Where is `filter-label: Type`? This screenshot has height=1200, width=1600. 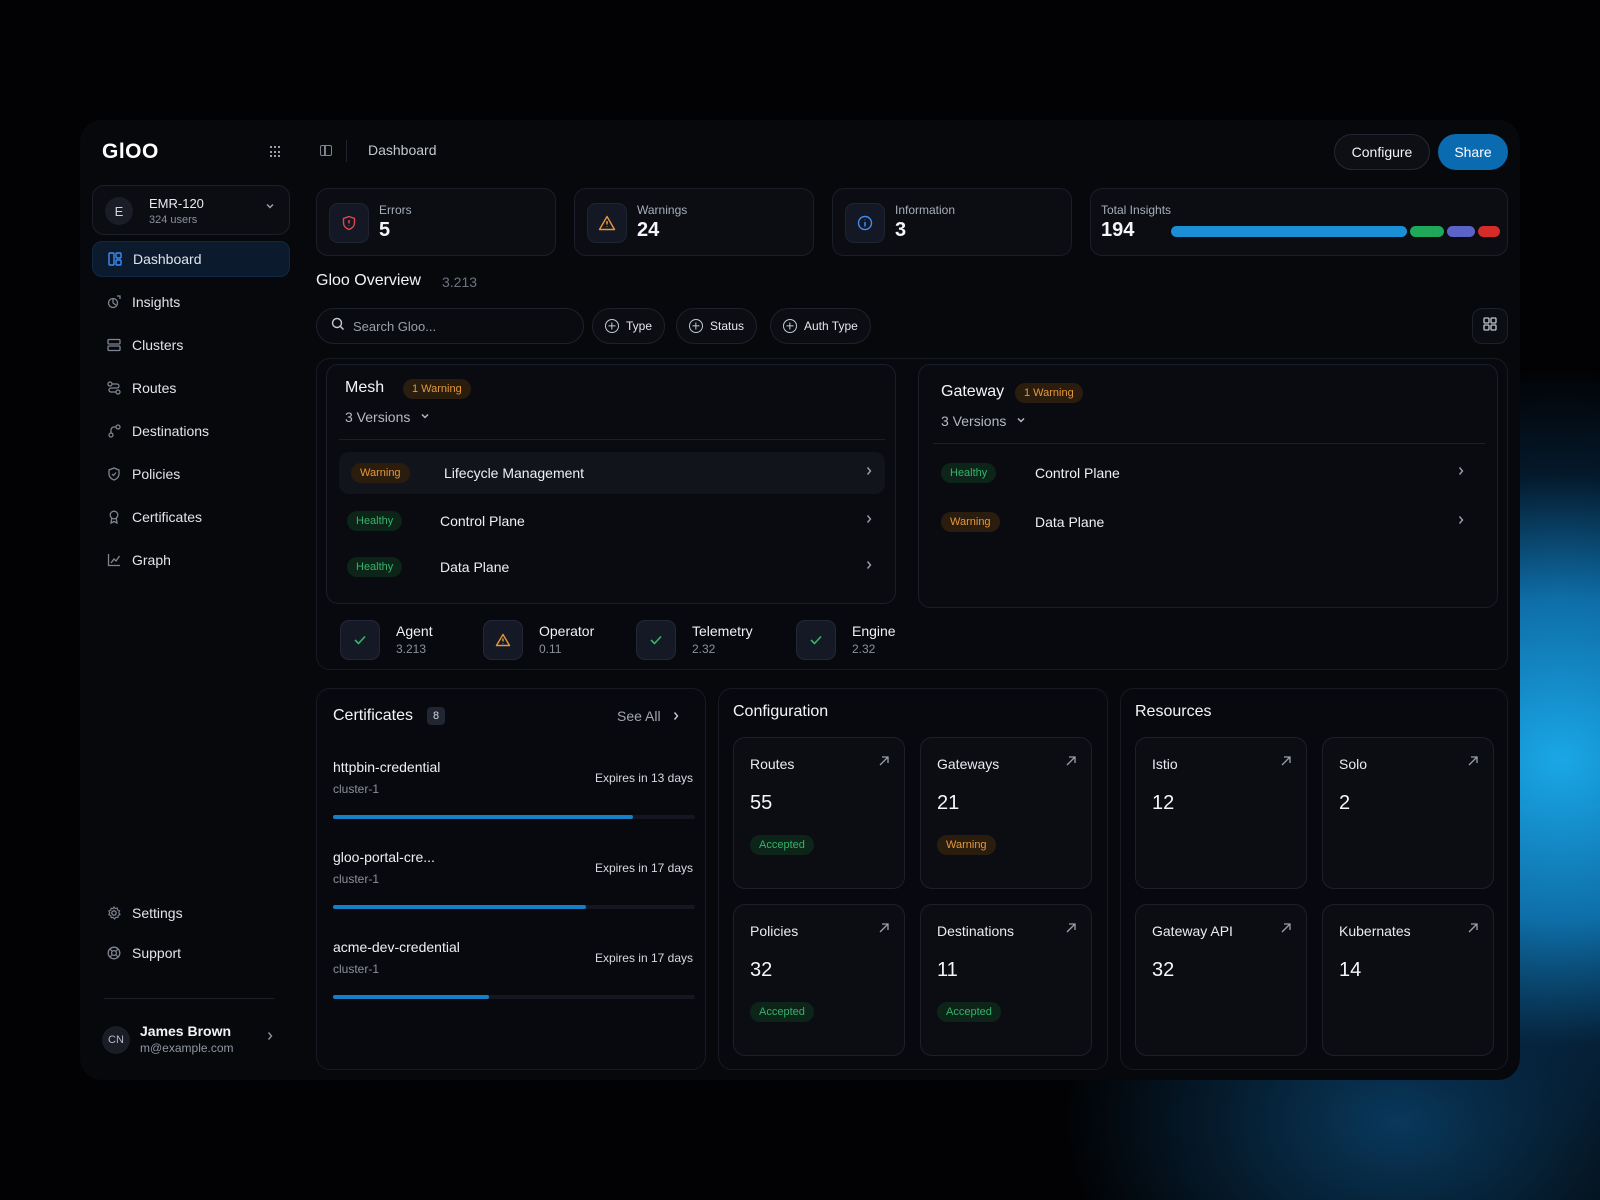 filter-label: Type is located at coordinates (639, 326).